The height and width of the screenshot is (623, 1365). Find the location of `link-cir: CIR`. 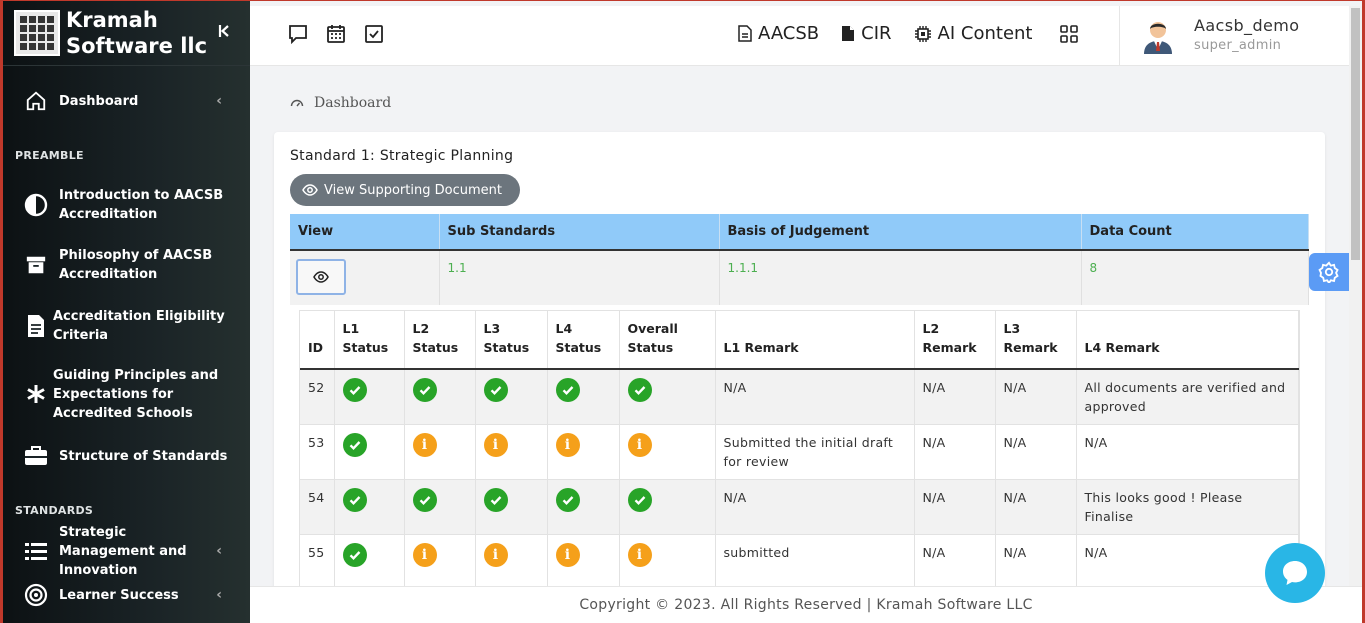

link-cir: CIR is located at coordinates (866, 33).